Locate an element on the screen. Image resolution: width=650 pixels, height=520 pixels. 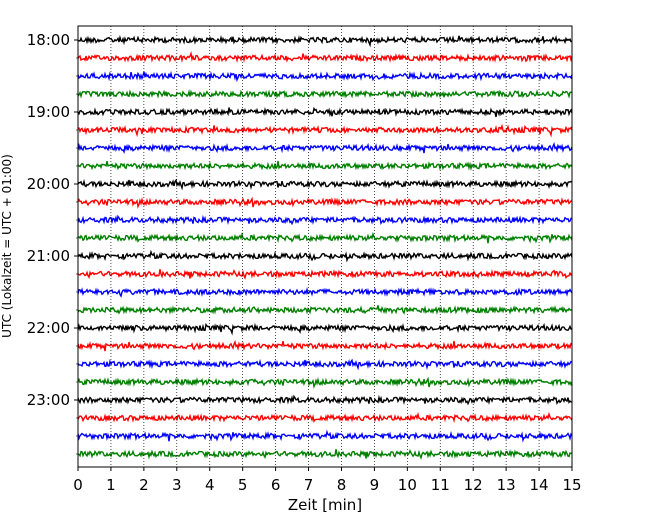
y-tick-label-22:00: 22:00 is located at coordinates (48, 328).